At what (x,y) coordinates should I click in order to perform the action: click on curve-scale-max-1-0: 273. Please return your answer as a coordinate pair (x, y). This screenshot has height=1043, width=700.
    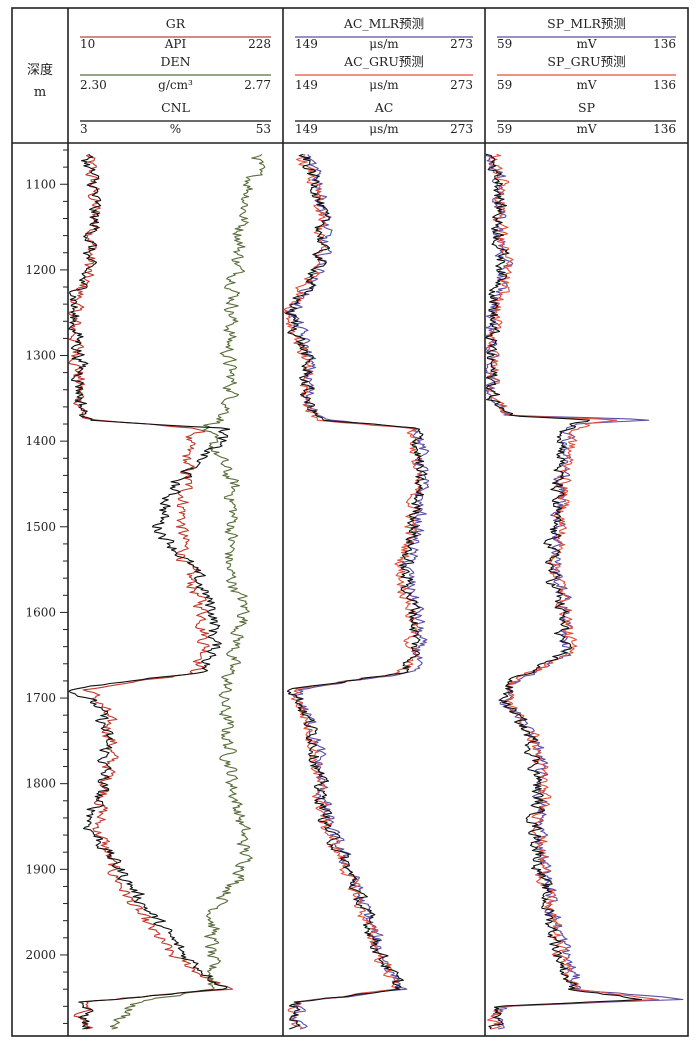
    Looking at the image, I should click on (461, 44).